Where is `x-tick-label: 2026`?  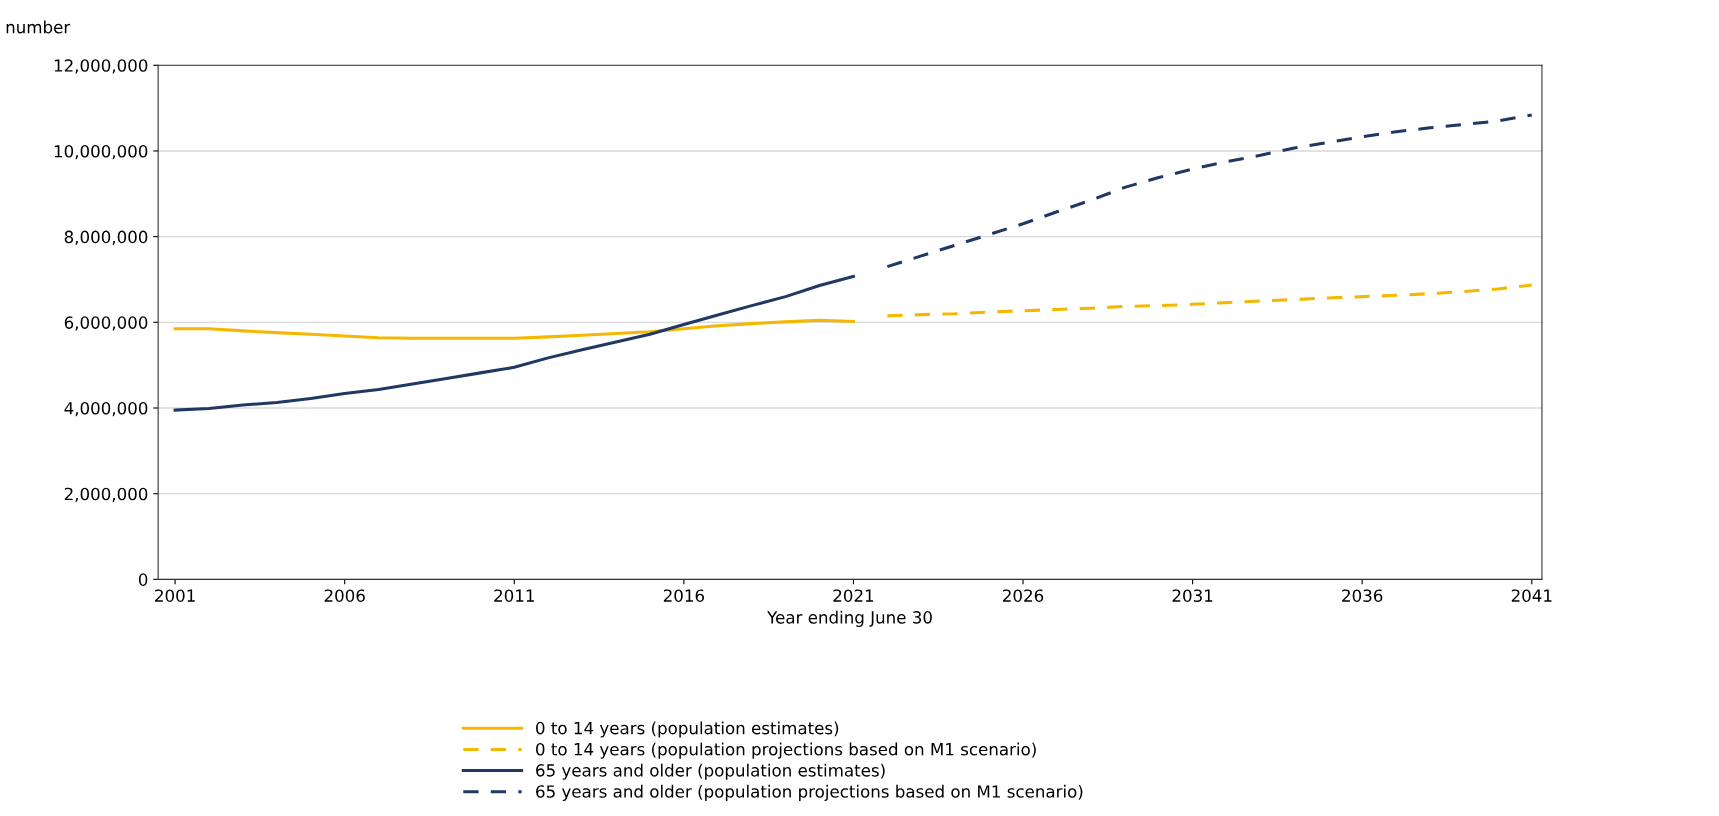 x-tick-label: 2026 is located at coordinates (1023, 595).